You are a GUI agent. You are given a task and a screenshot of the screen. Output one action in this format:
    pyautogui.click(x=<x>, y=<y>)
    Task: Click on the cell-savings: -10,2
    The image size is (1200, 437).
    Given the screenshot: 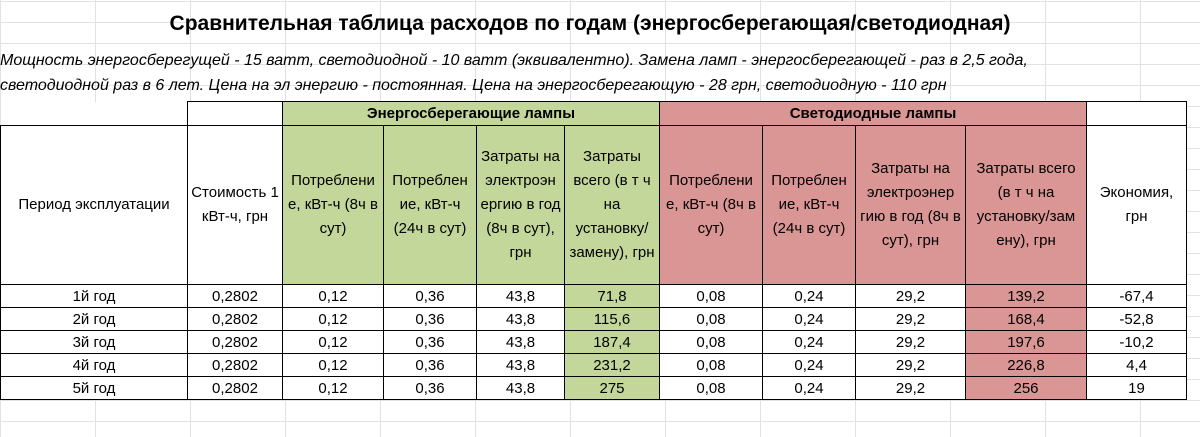 What is the action you would take?
    pyautogui.click(x=1136, y=342)
    